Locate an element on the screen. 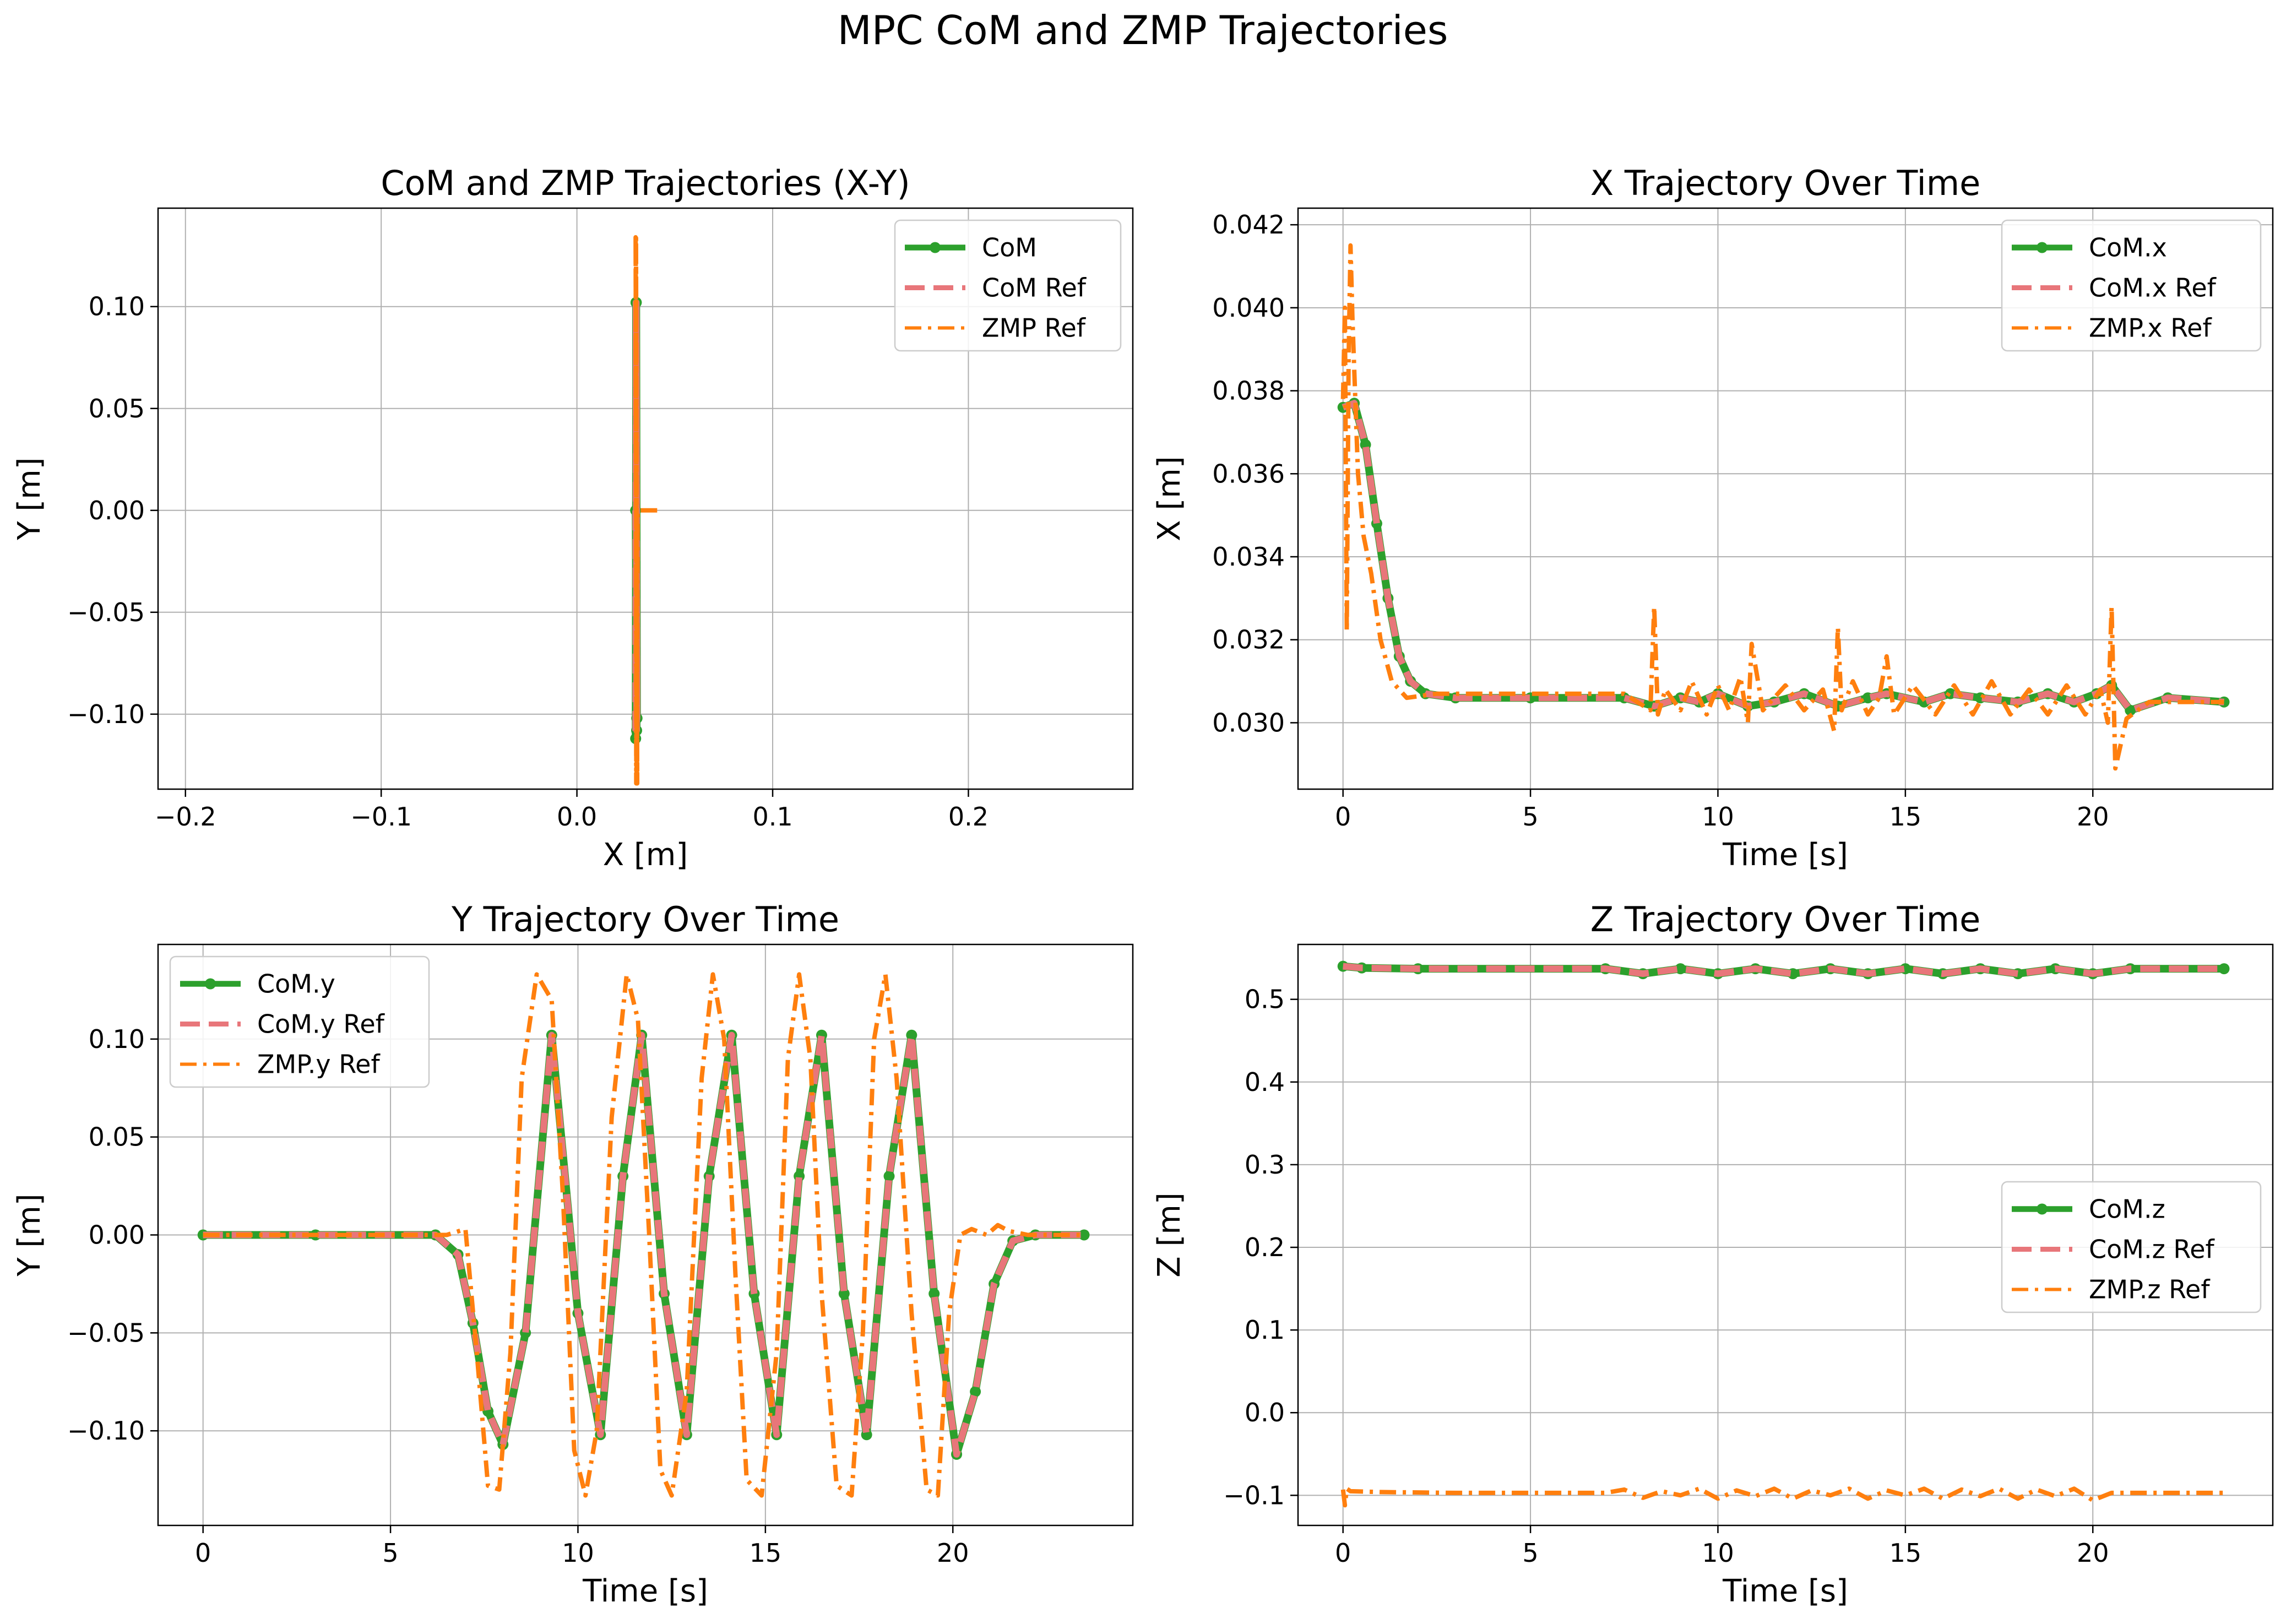  y-tick-label: 0.0 is located at coordinates (1265, 1412).